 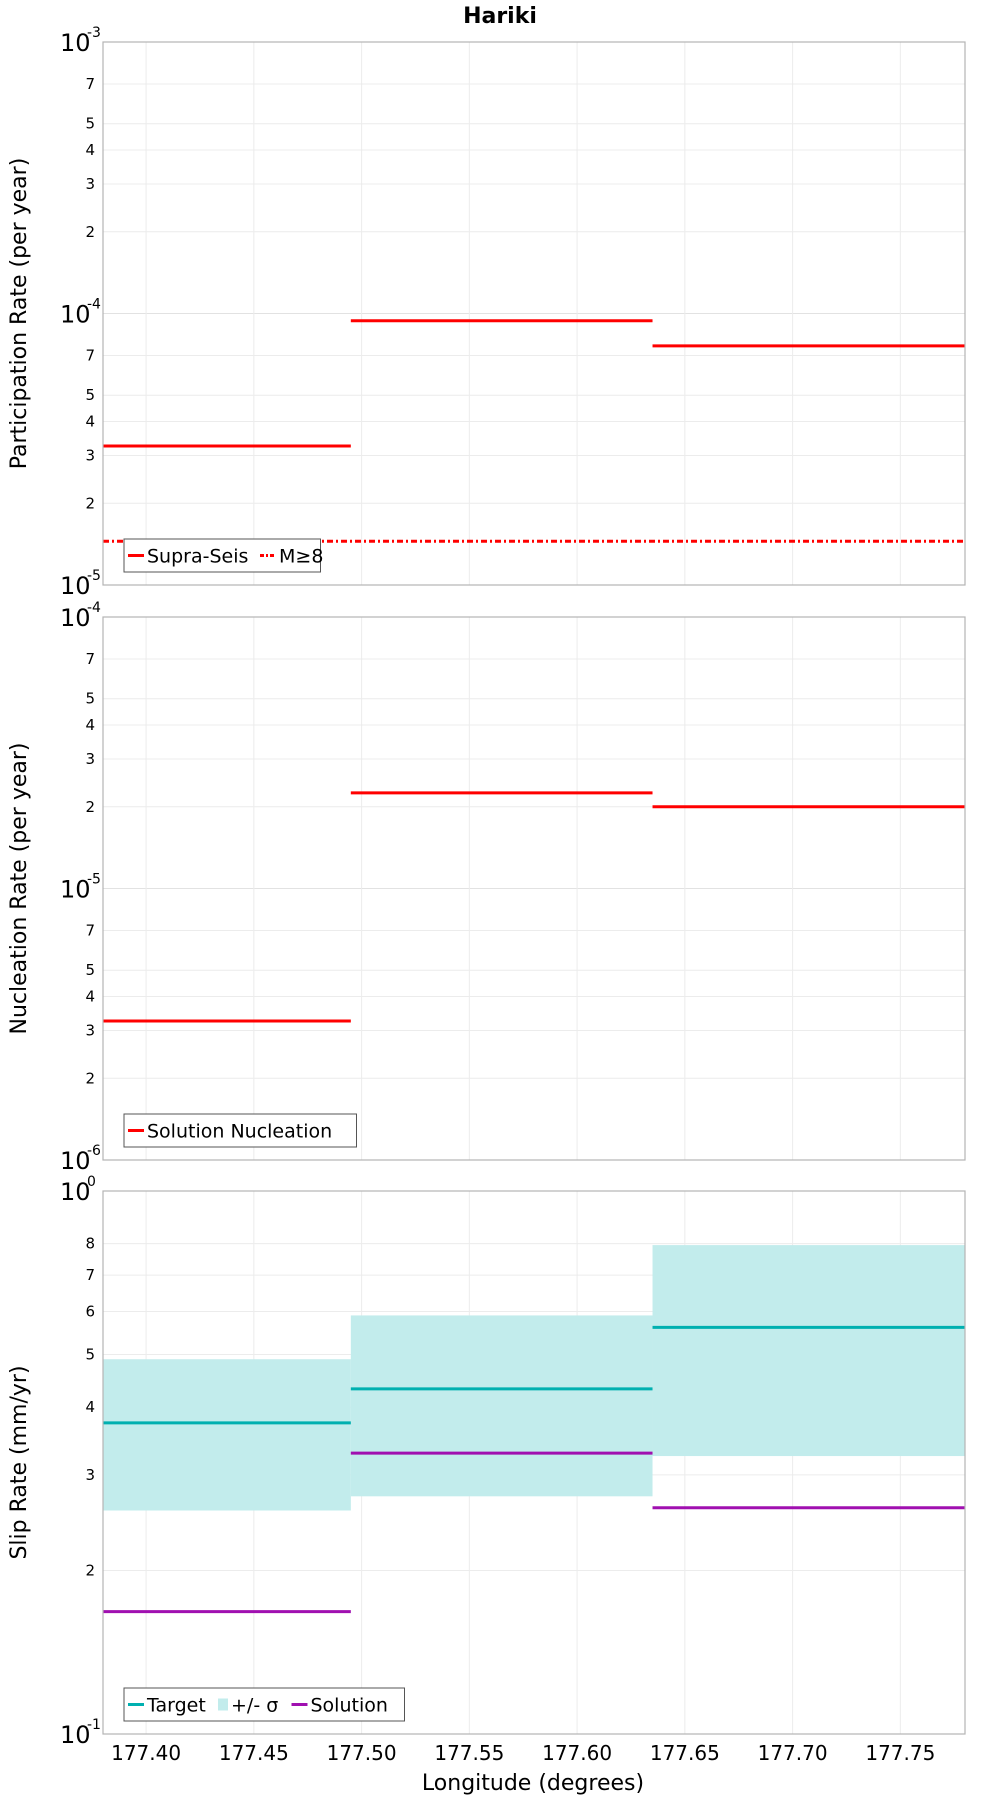 I want to click on y-axis-title: Participation Rate (per year), so click(x=19, y=314).